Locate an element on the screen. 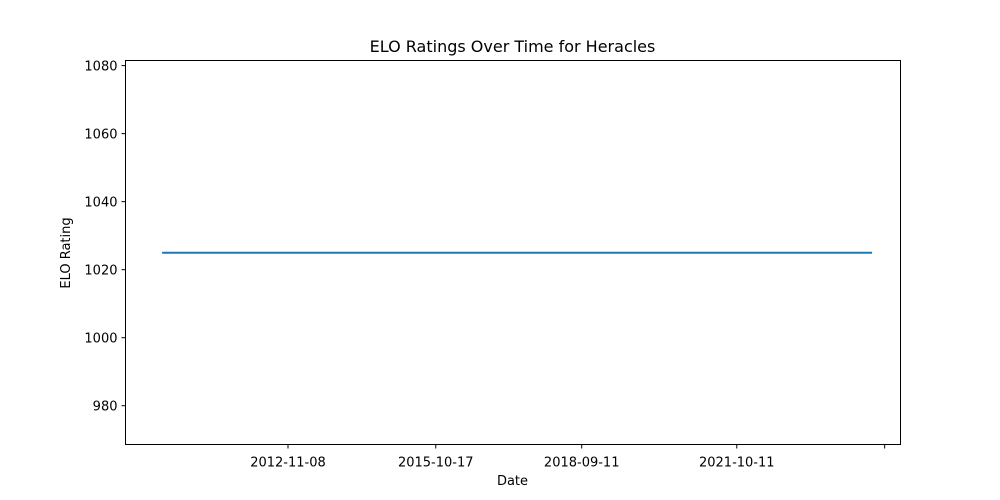 The width and height of the screenshot is (1000, 500). x-tick-label: 2018-09-11 is located at coordinates (582, 463).